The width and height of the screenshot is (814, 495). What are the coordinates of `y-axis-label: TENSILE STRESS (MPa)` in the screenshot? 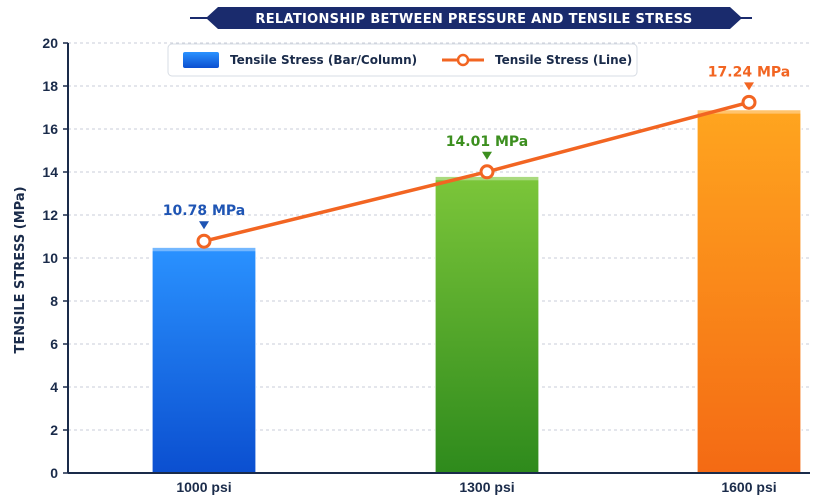 It's located at (20, 269).